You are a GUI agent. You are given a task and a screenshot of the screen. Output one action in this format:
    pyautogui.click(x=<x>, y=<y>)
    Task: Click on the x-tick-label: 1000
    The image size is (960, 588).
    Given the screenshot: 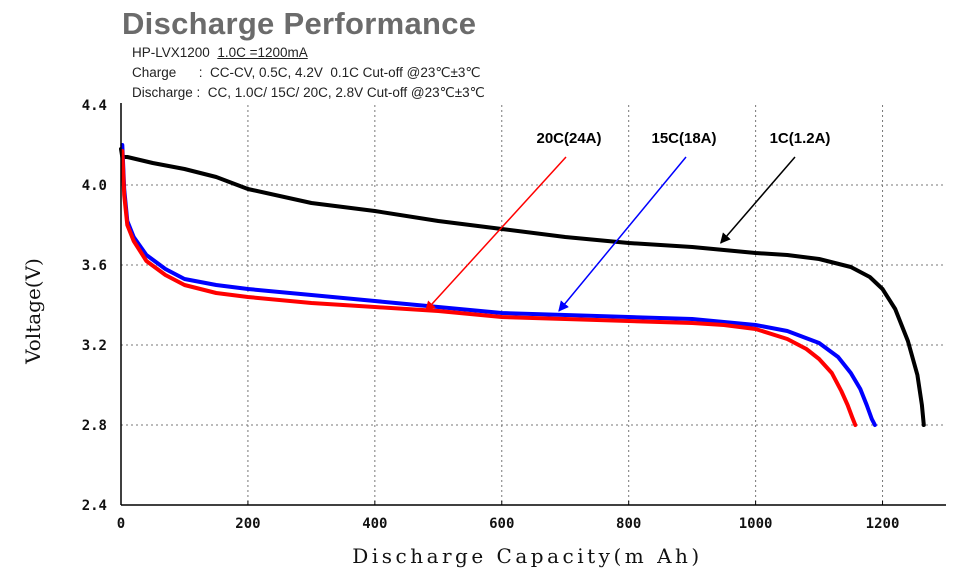 What is the action you would take?
    pyautogui.click(x=756, y=524)
    